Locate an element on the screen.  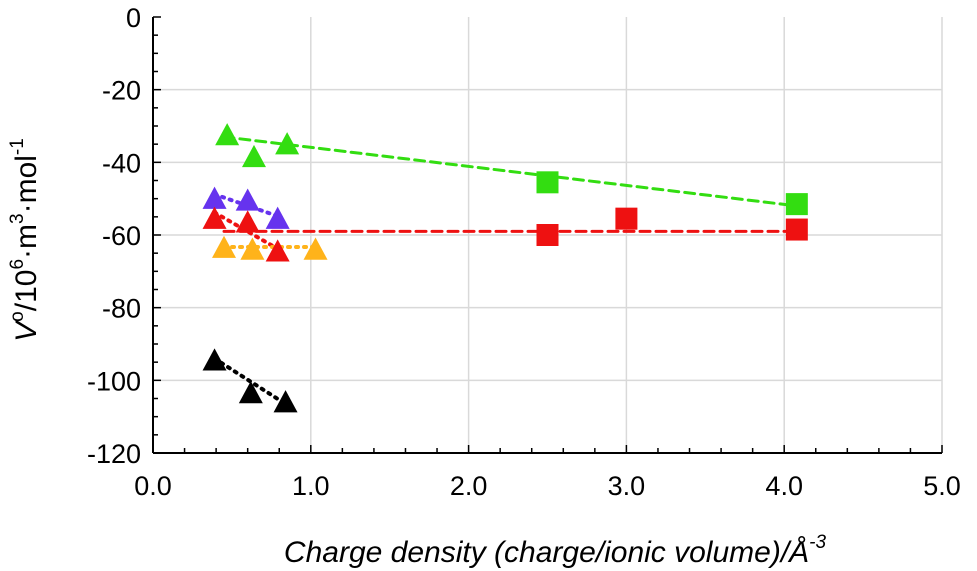
x-tick-label: 2.0 is located at coordinates (469, 486).